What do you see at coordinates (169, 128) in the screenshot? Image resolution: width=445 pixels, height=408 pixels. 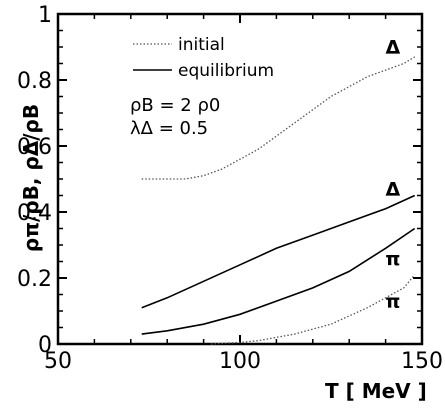 I see `parameter-lambda: λΔ = 0.5` at bounding box center [169, 128].